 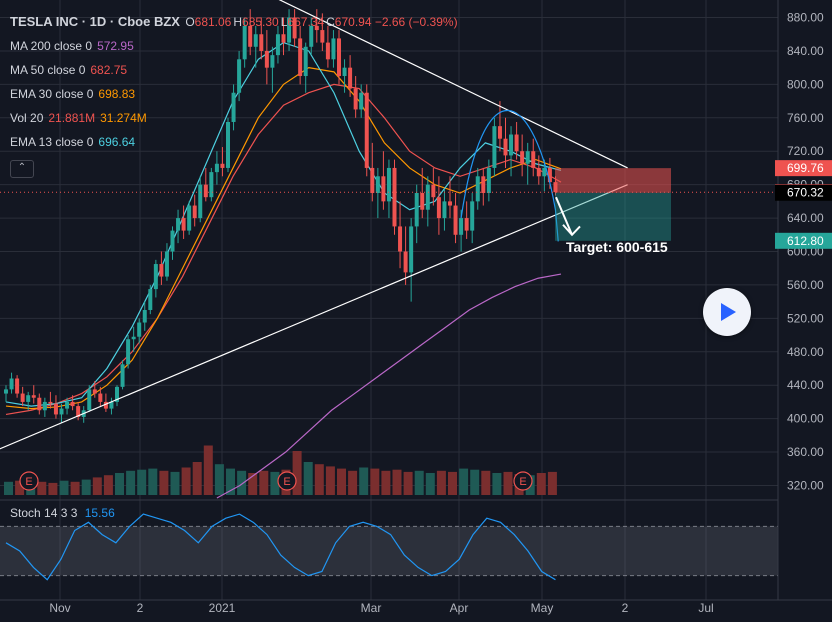 I want to click on ohlc-h: H685.30, so click(x=256, y=22).